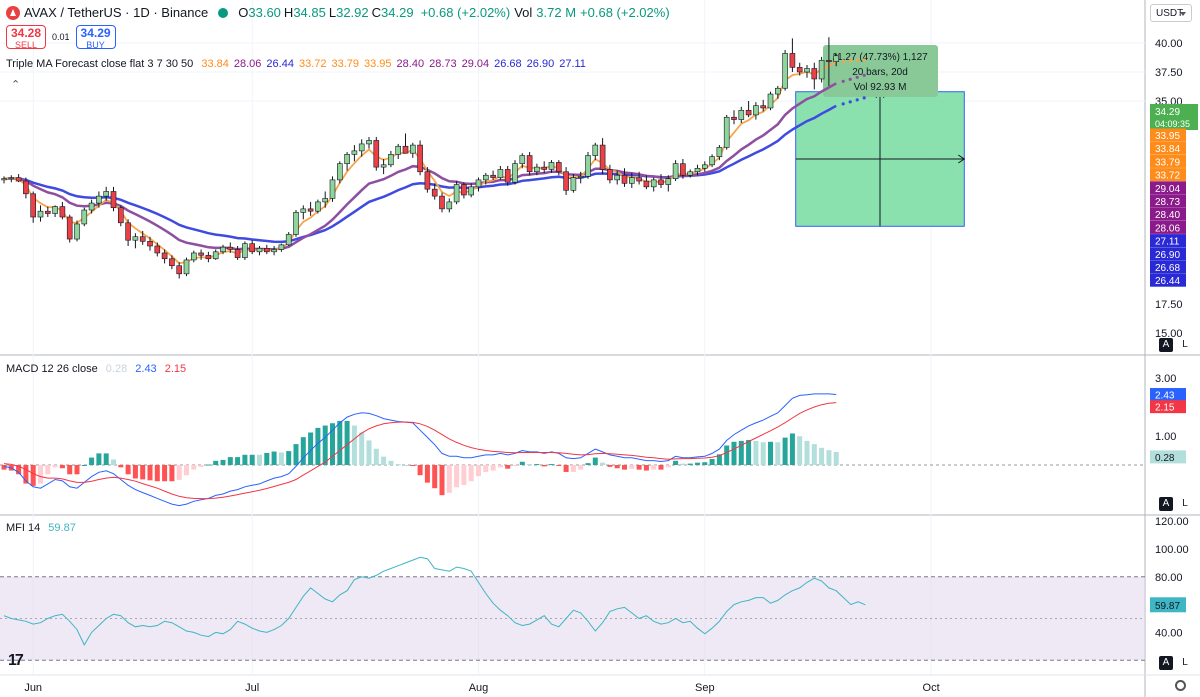  What do you see at coordinates (1180, 685) in the screenshot?
I see `settings-gear-icon` at bounding box center [1180, 685].